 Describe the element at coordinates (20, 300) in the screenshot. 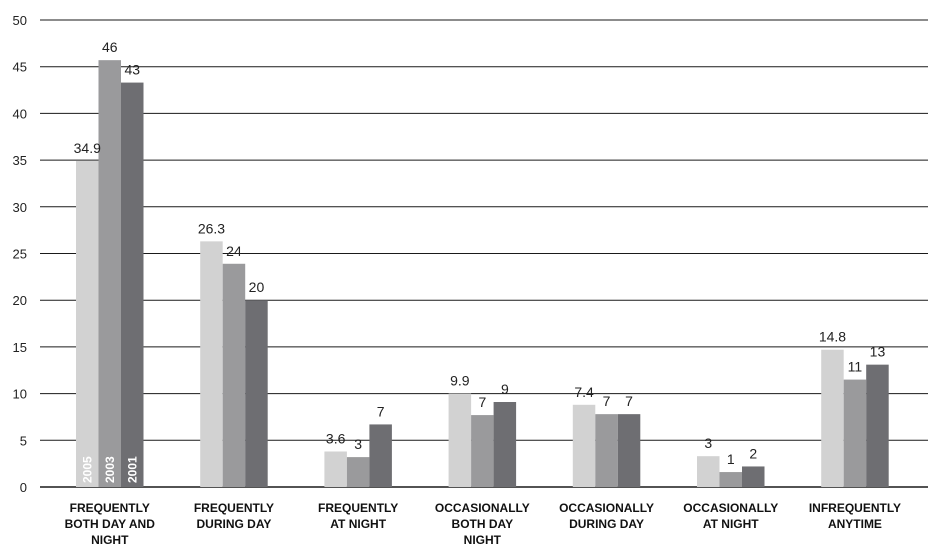

I see `y-tick-label: 20` at that location.